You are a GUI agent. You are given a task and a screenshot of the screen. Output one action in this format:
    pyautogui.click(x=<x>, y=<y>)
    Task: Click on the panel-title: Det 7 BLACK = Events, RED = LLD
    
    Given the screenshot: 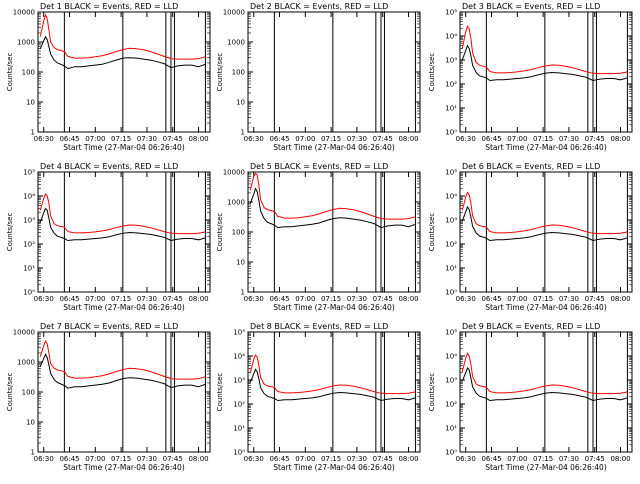 What is the action you would take?
    pyautogui.click(x=109, y=326)
    